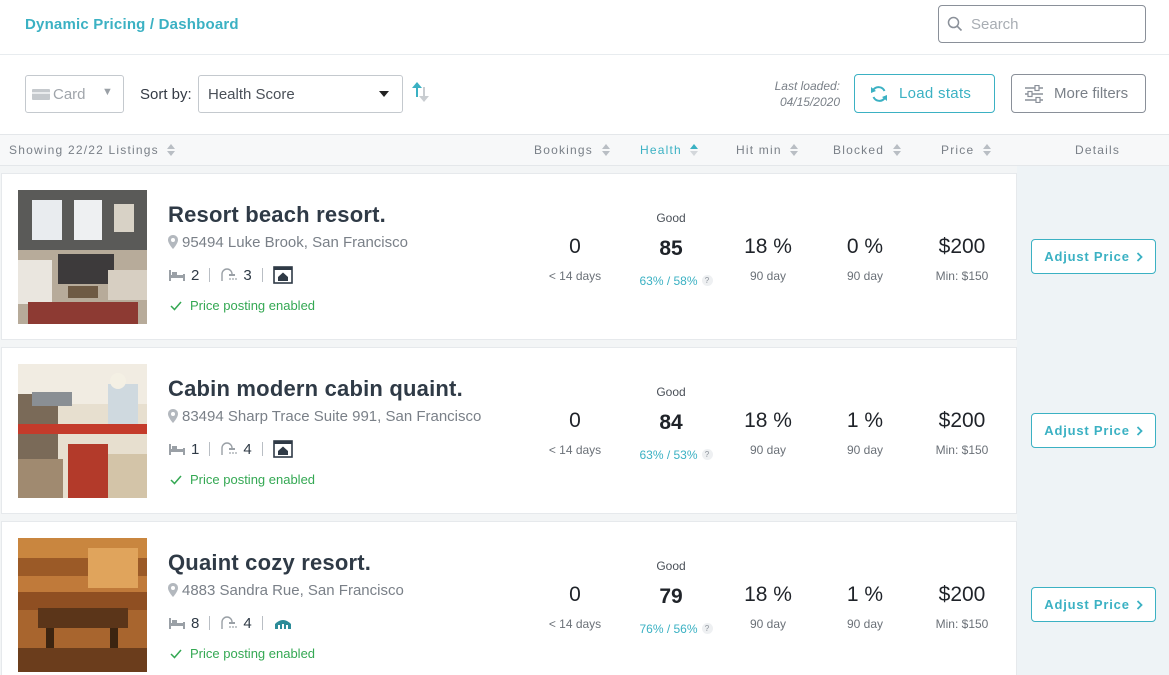  What do you see at coordinates (1078, 93) in the screenshot?
I see `more-filters-button: More filters` at bounding box center [1078, 93].